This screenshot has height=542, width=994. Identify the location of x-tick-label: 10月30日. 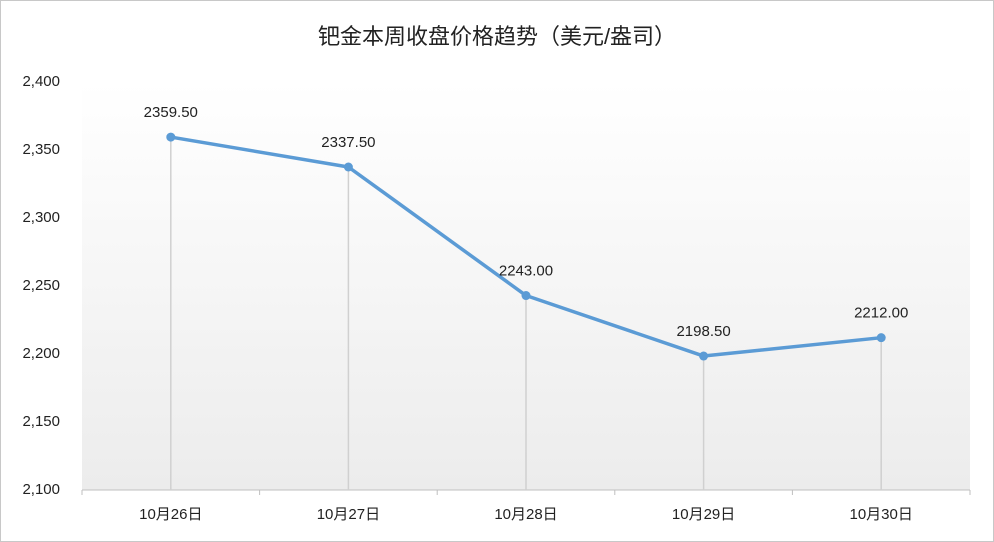
(881, 514).